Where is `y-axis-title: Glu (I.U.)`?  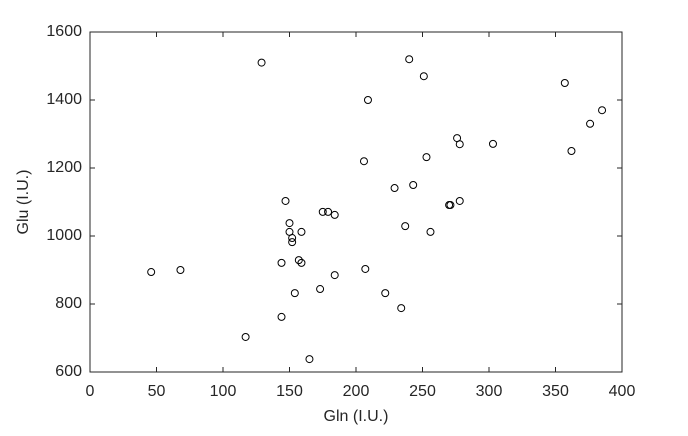 y-axis-title: Glu (I.U.) is located at coordinates (23, 202).